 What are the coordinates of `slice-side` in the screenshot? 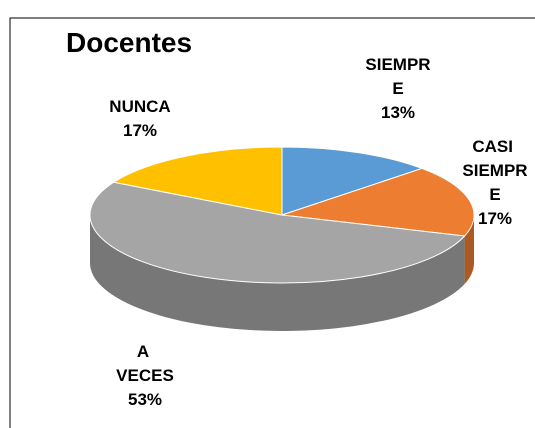 It's located at (469, 250).